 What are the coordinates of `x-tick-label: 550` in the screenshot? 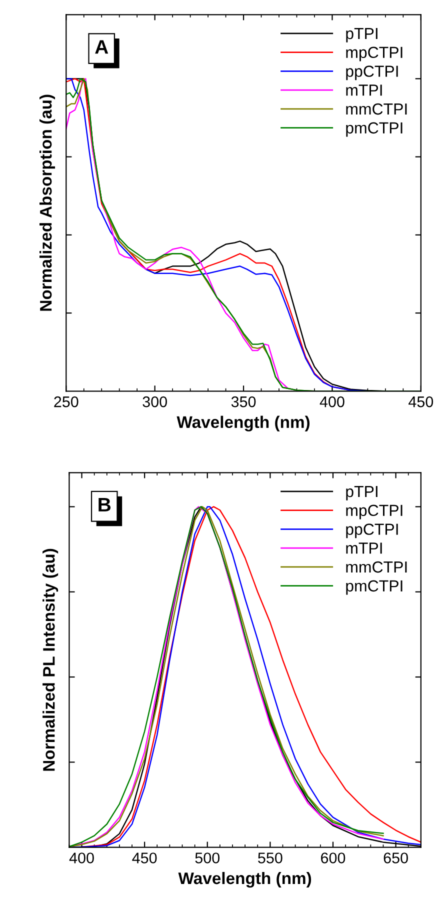 It's located at (270, 858).